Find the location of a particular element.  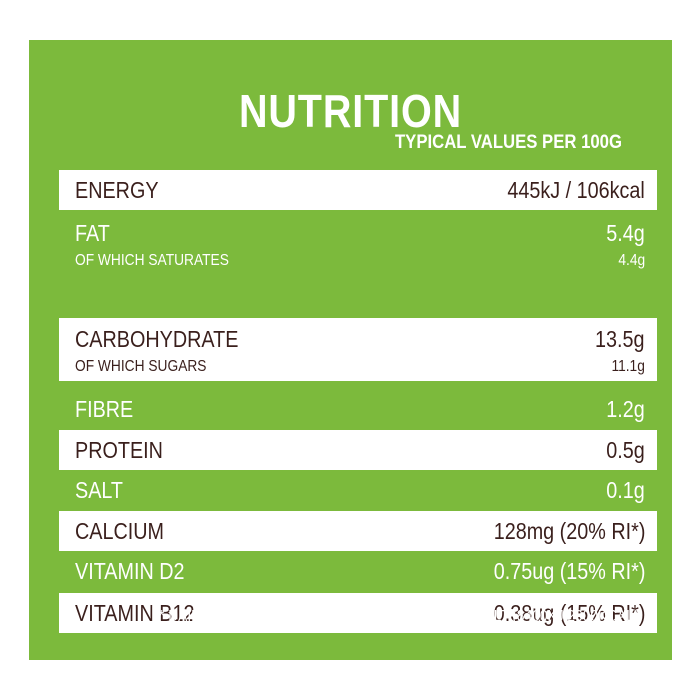

row-label: VITAMIN B12 is located at coordinates (135, 612).